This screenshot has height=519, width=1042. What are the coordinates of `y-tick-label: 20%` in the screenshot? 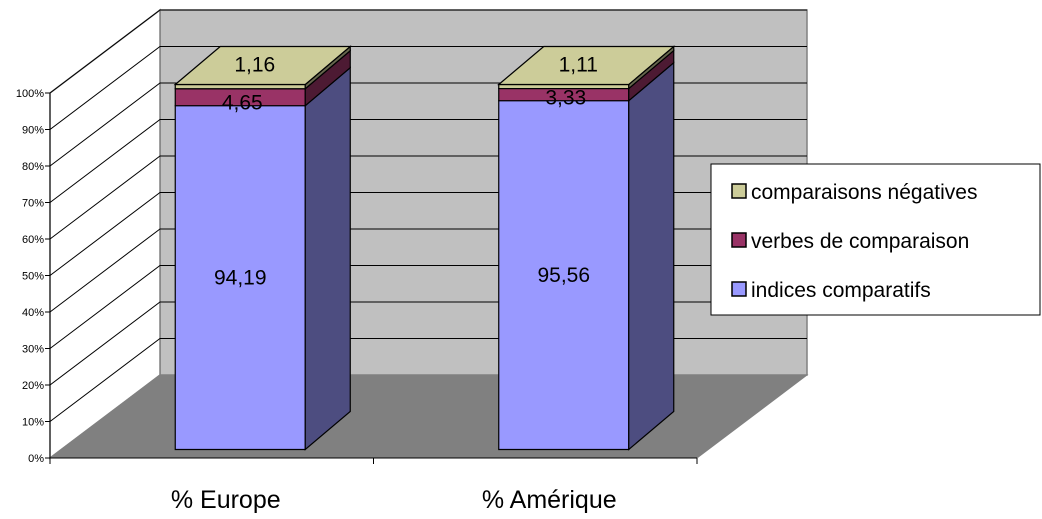 It's located at (33, 386).